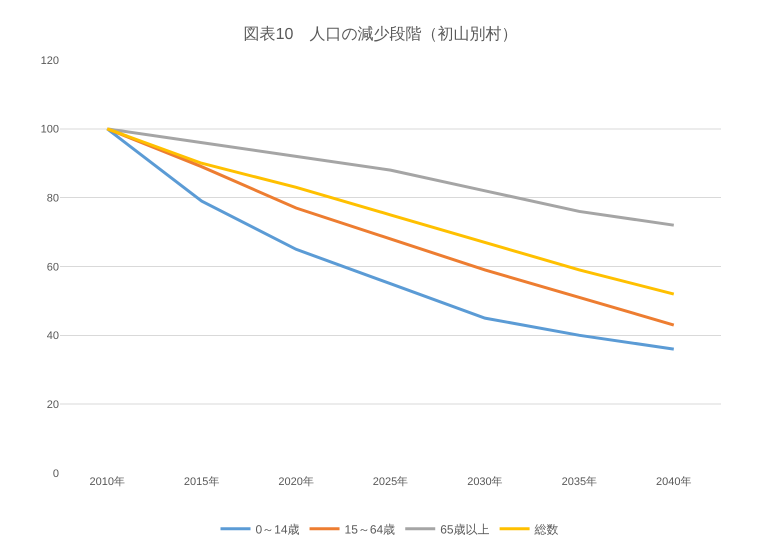  I want to click on y-tick-label: 60, so click(52, 267).